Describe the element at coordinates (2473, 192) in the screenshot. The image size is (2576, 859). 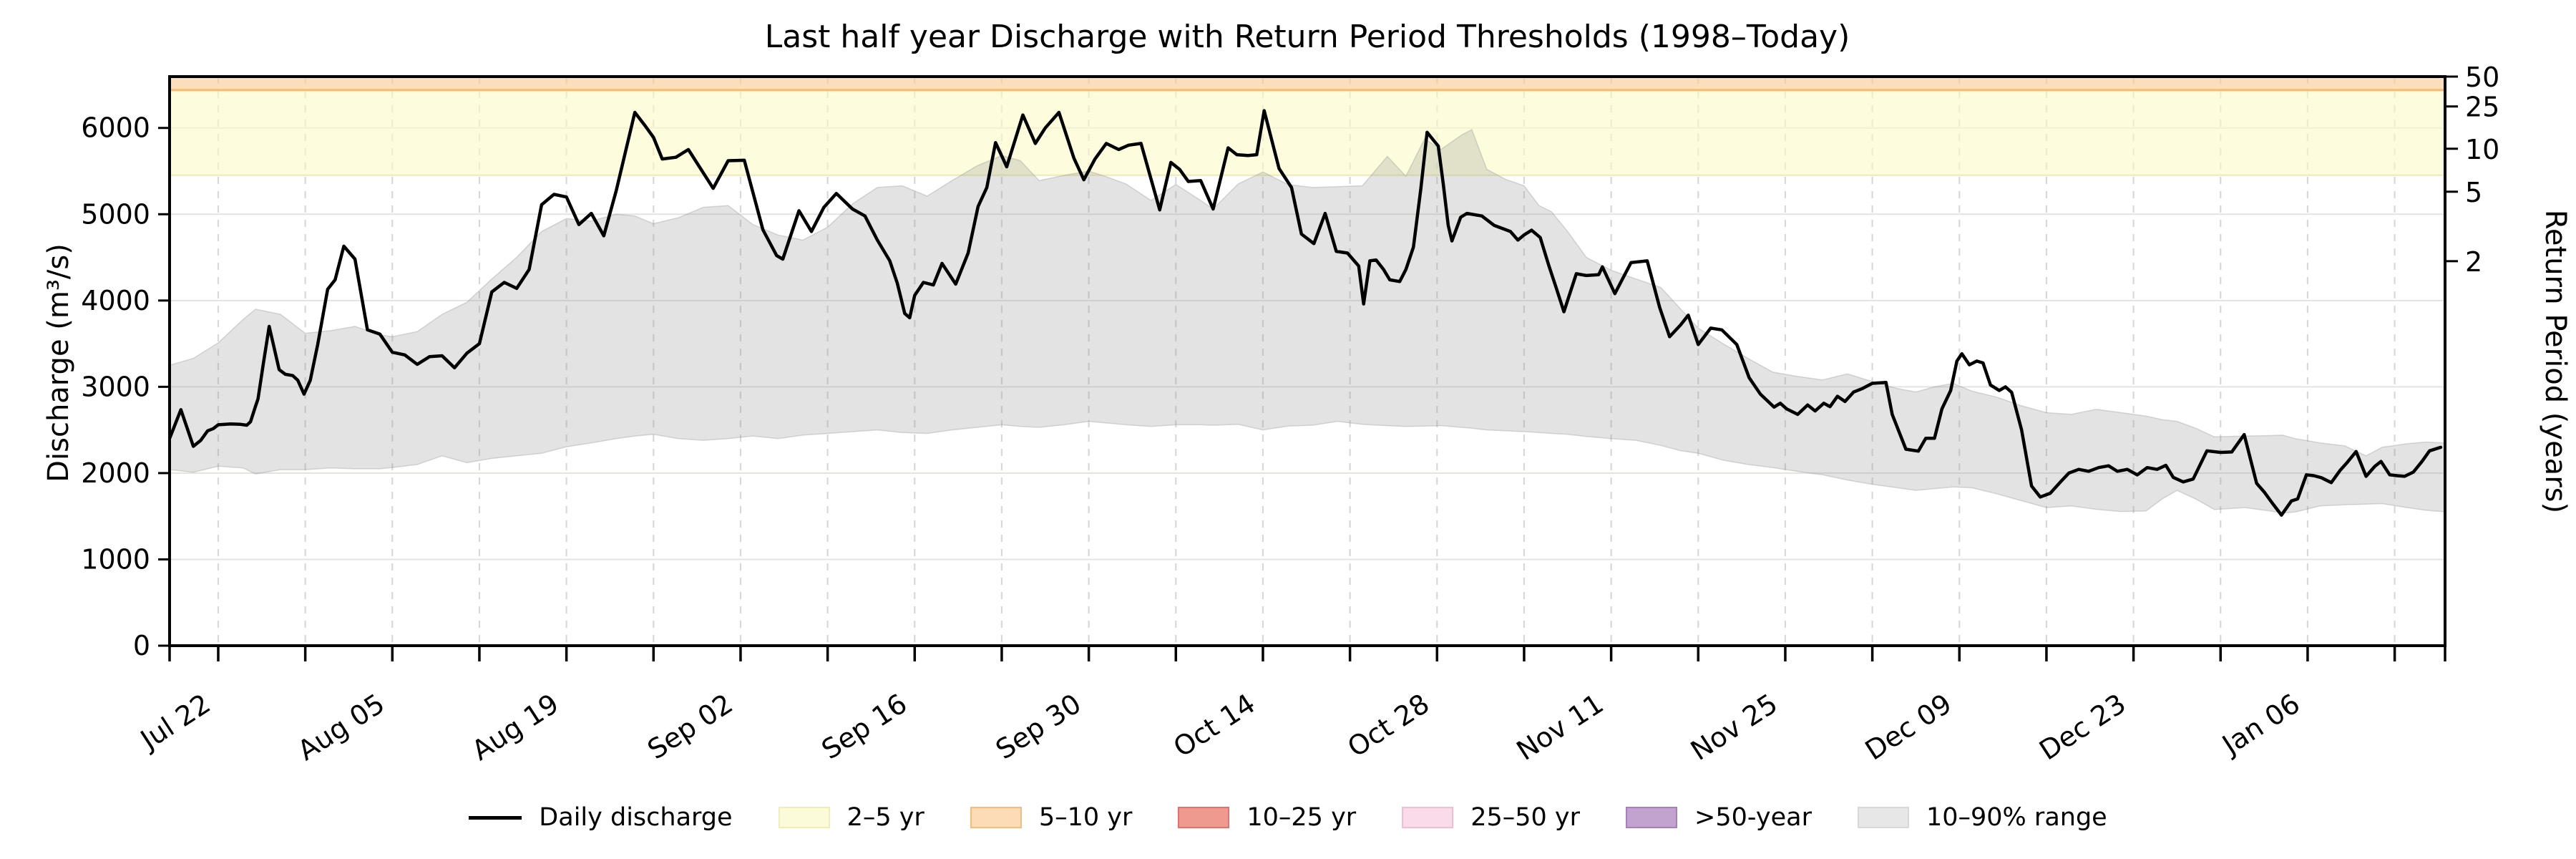
I see `right-tick-label: 5` at that location.